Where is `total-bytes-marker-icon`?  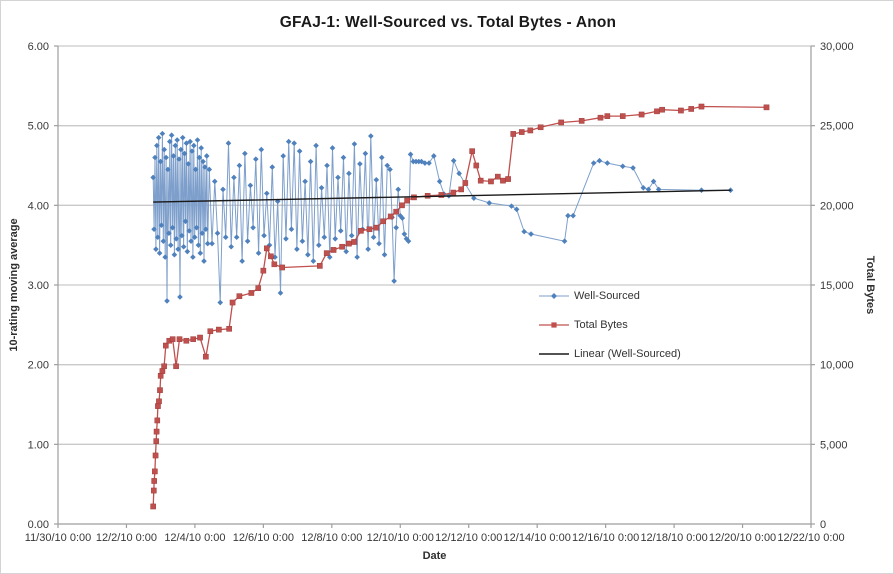
total-bytes-marker-icon is located at coordinates (554, 324).